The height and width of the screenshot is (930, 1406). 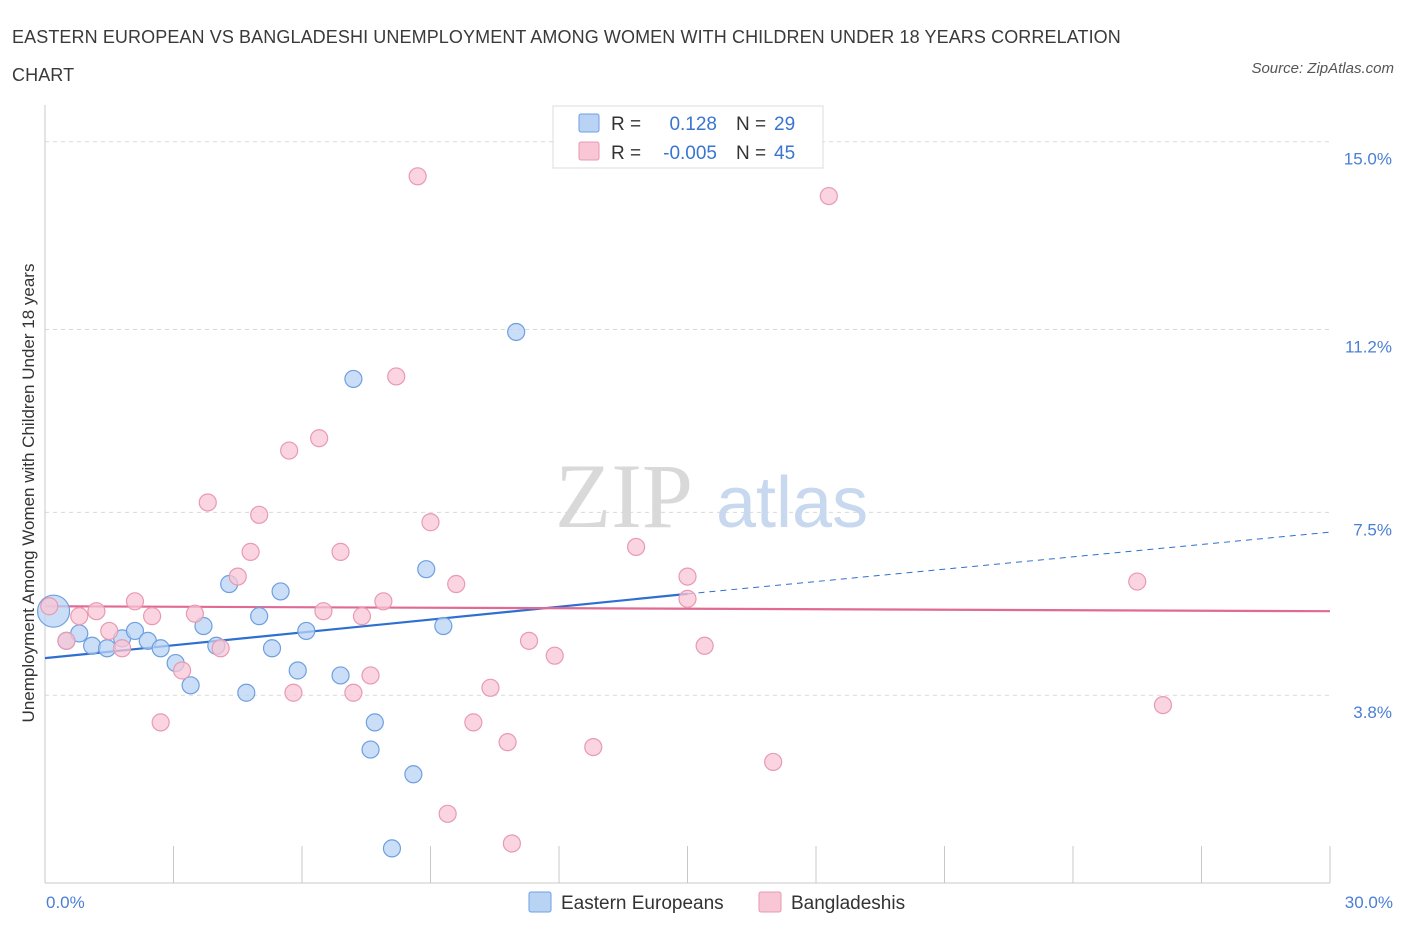 I want to click on legend-r-label-2: R =, so click(x=626, y=153).